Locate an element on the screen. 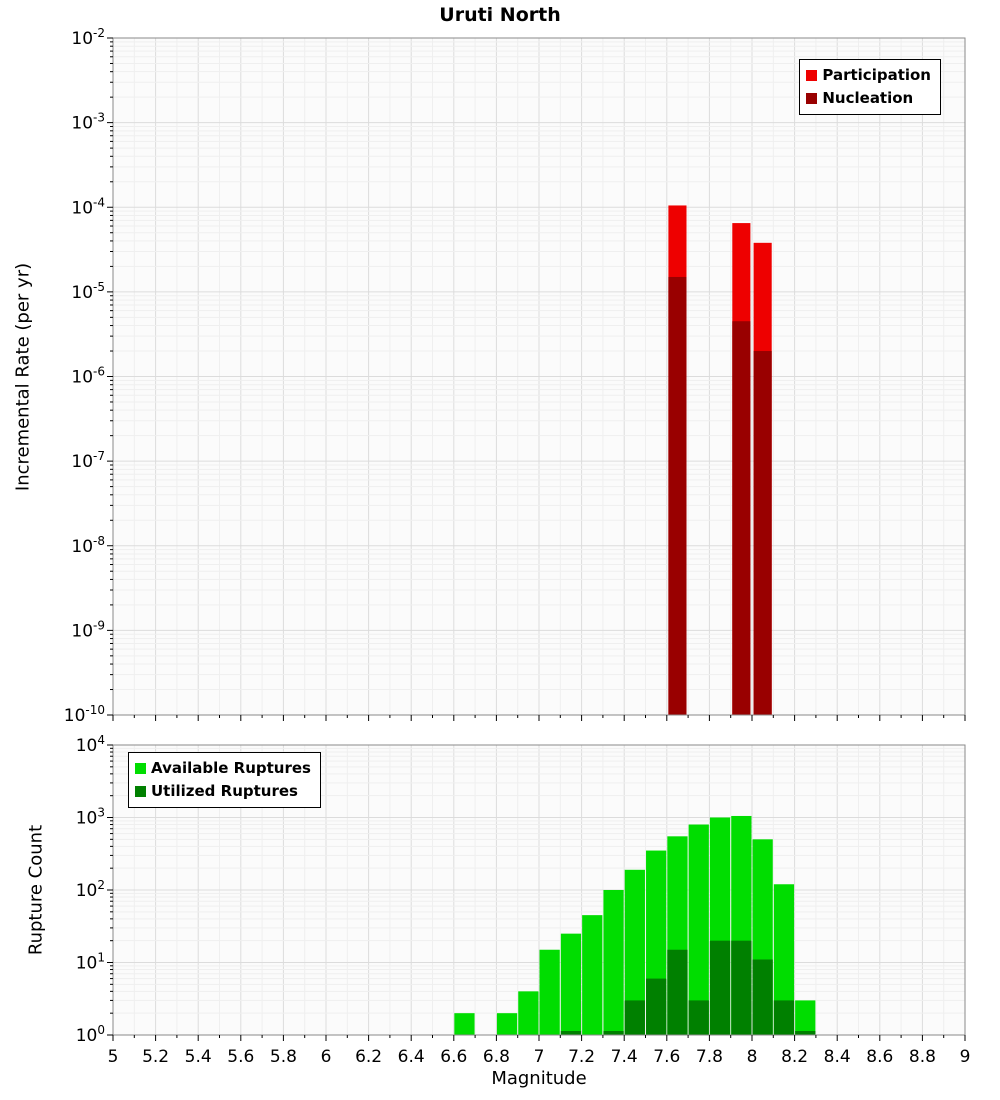 The width and height of the screenshot is (1000, 1100). x-tick-label: 6.8 is located at coordinates (496, 1057).